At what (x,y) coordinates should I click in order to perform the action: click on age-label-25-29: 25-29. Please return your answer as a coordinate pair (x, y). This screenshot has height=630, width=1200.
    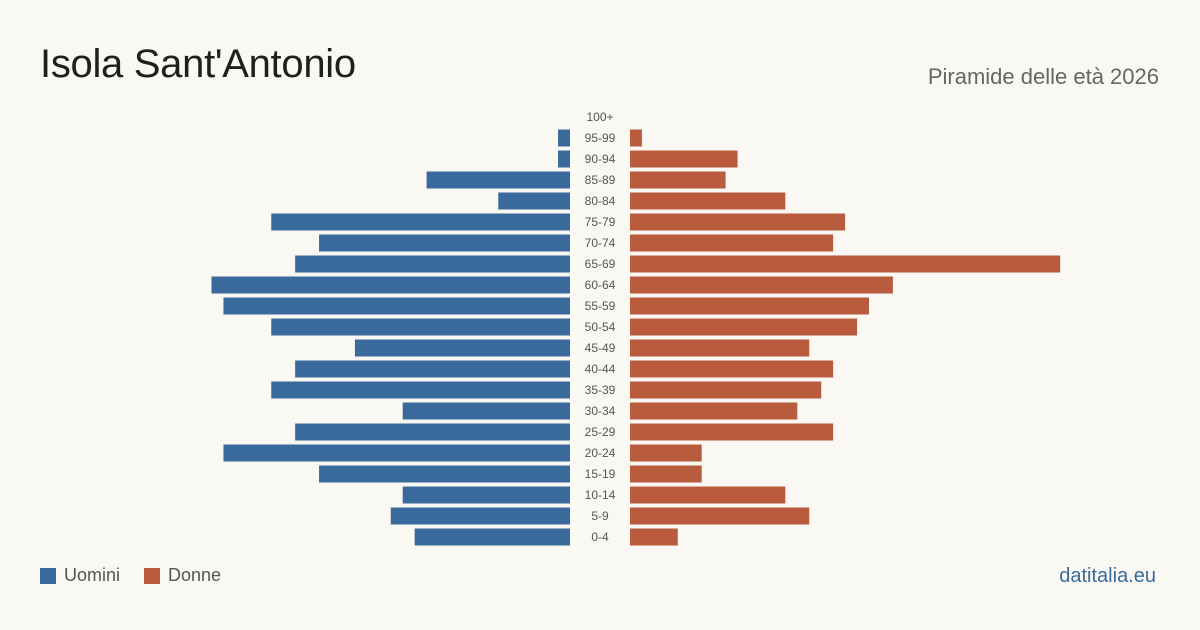
    Looking at the image, I should click on (600, 432).